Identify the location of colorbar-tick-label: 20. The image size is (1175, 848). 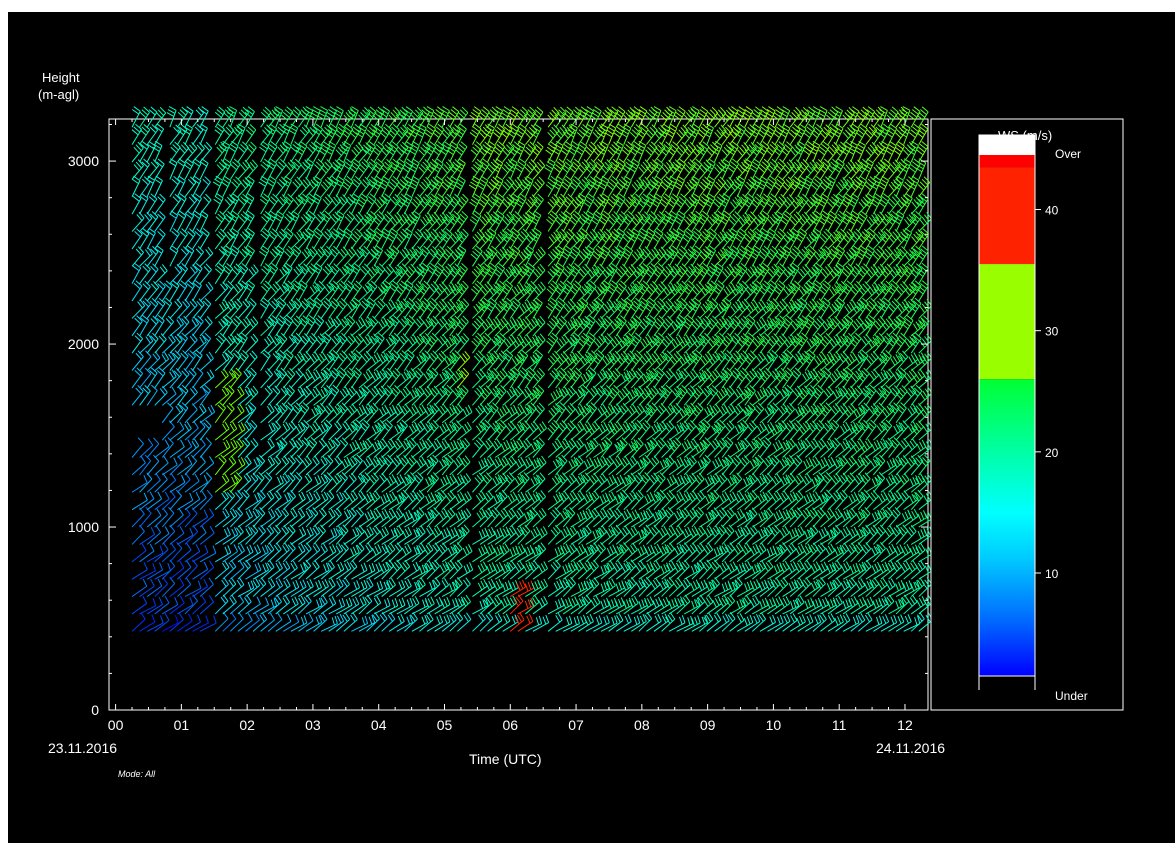
(1052, 453).